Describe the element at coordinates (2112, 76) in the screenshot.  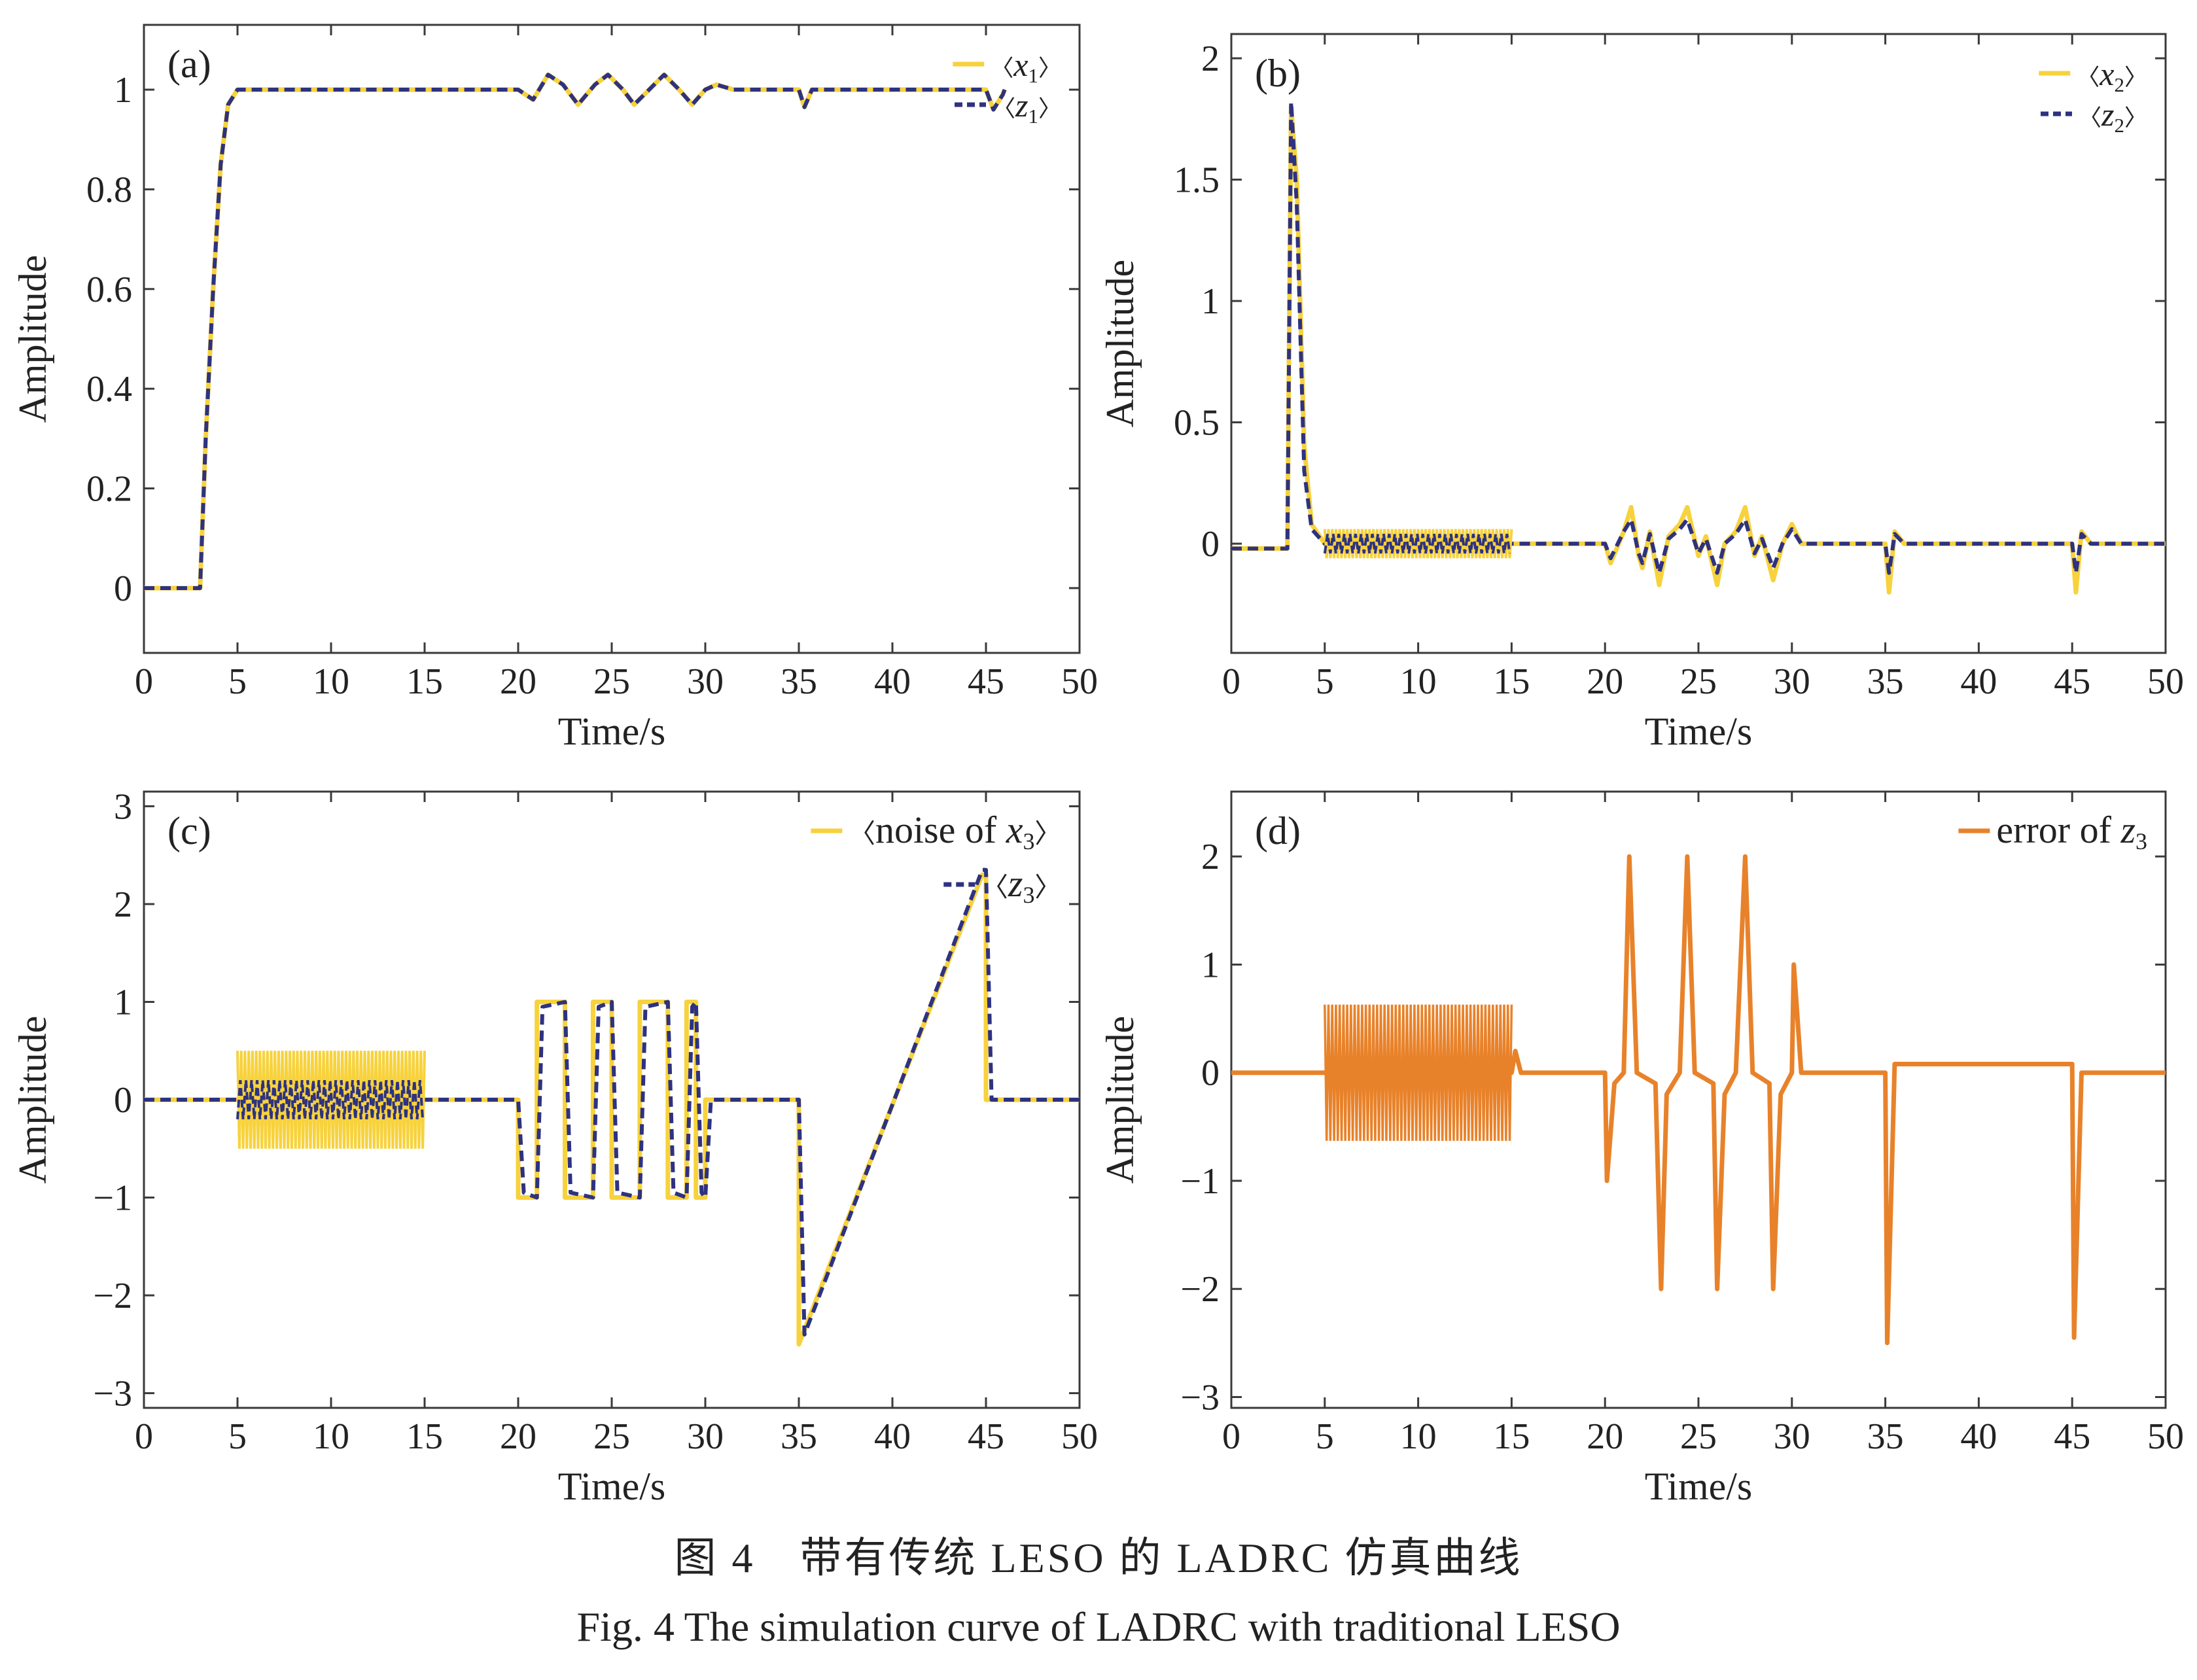
I see `legend-label: 〈x2〉` at that location.